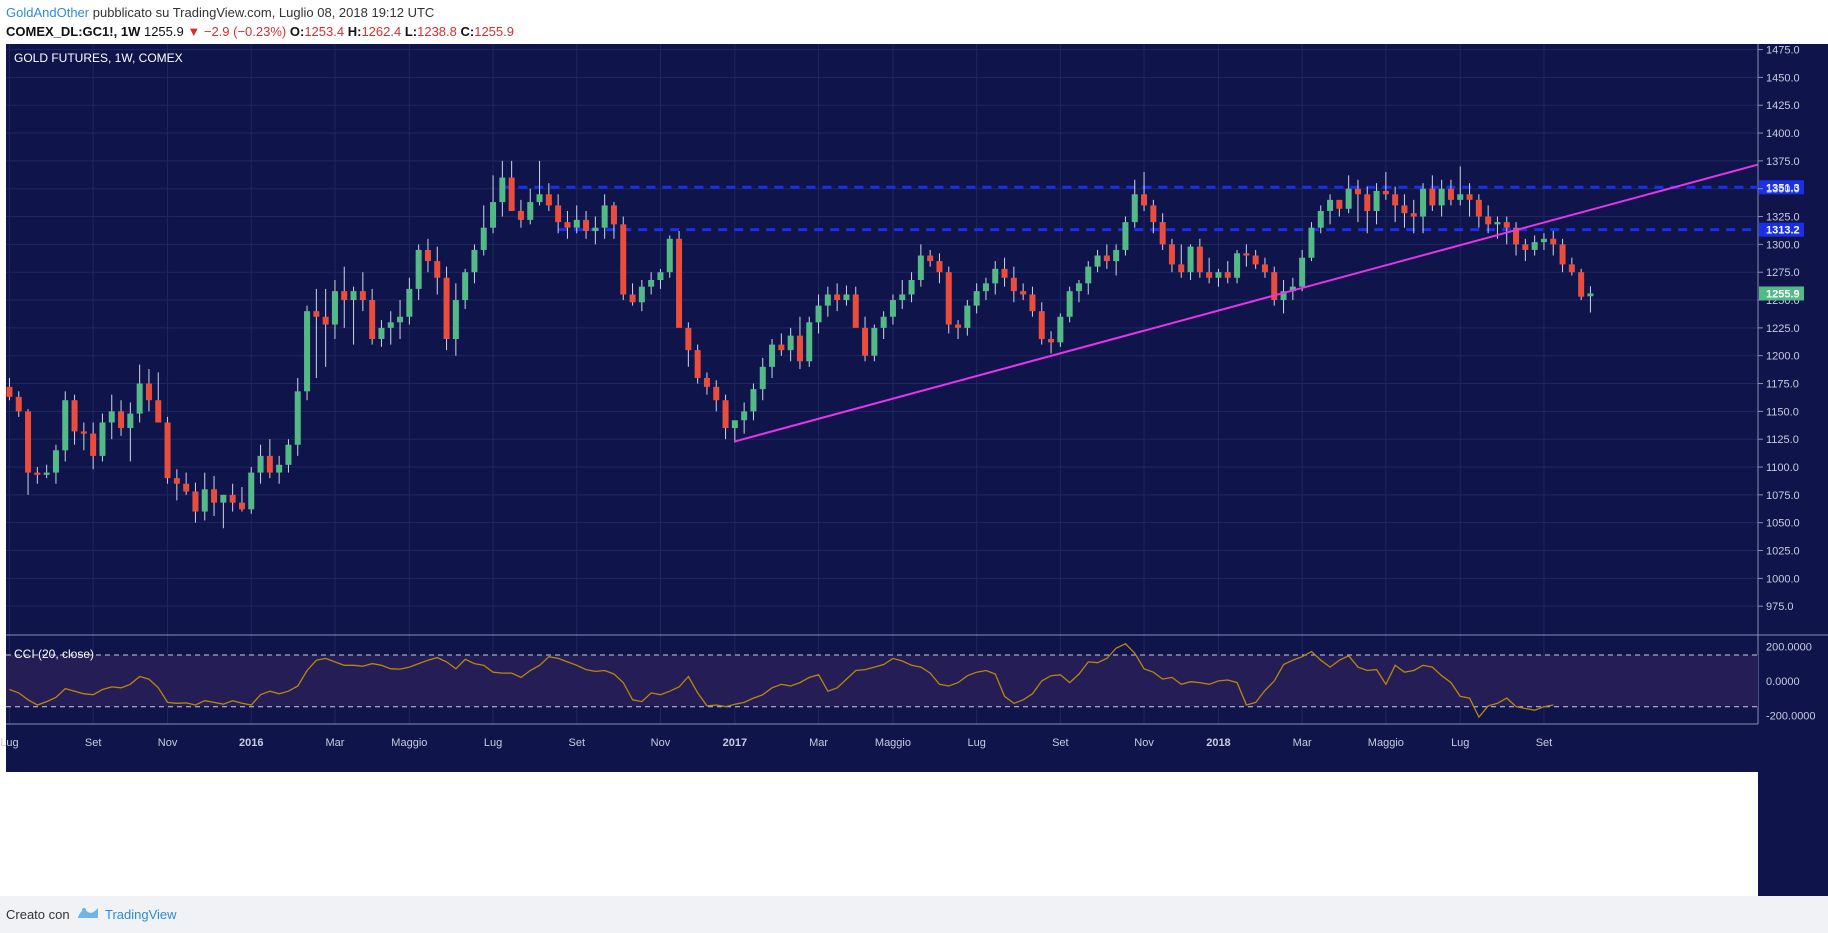 The image size is (1828, 933). Describe the element at coordinates (1218, 743) in the screenshot. I see `x-tick-label: 2018` at that location.